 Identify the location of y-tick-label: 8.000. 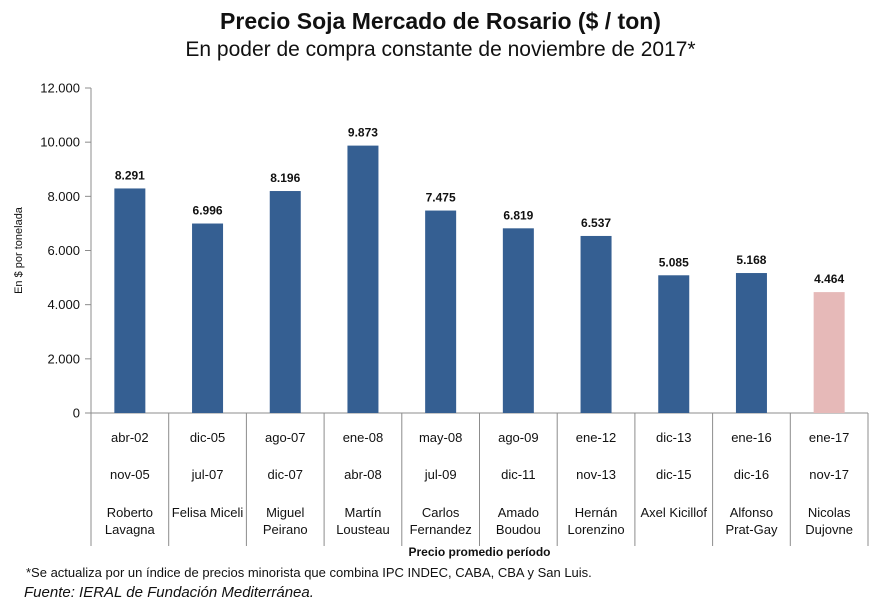
(63, 196).